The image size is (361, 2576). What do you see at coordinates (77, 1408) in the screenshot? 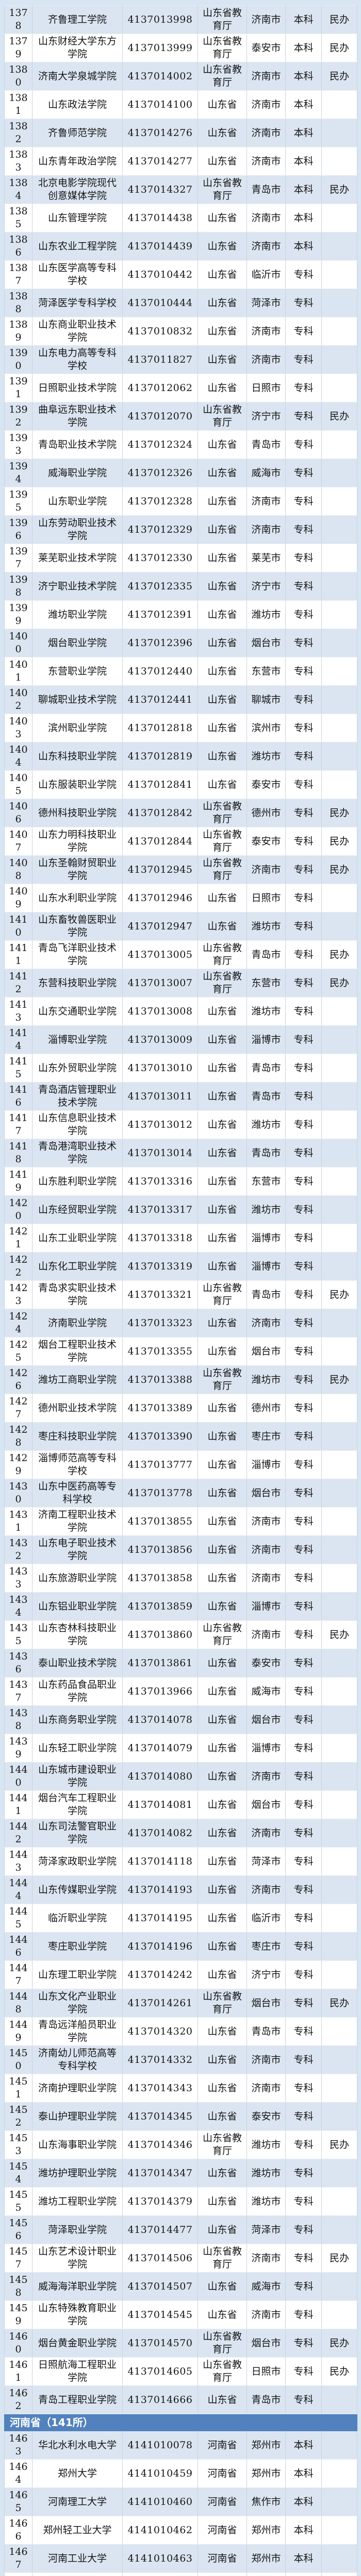
I see `school-name: 德州职业技术学院` at bounding box center [77, 1408].